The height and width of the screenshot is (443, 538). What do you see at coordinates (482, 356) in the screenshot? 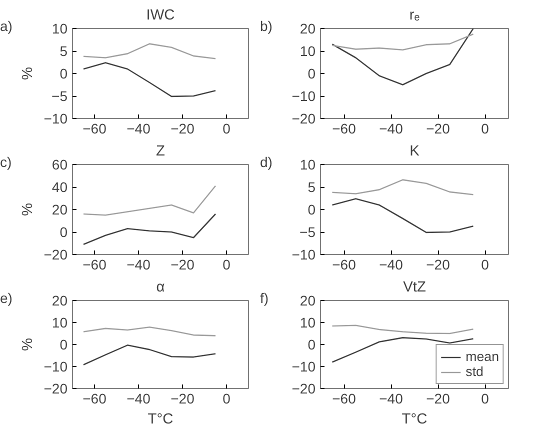
I see `legend-label: mean` at bounding box center [482, 356].